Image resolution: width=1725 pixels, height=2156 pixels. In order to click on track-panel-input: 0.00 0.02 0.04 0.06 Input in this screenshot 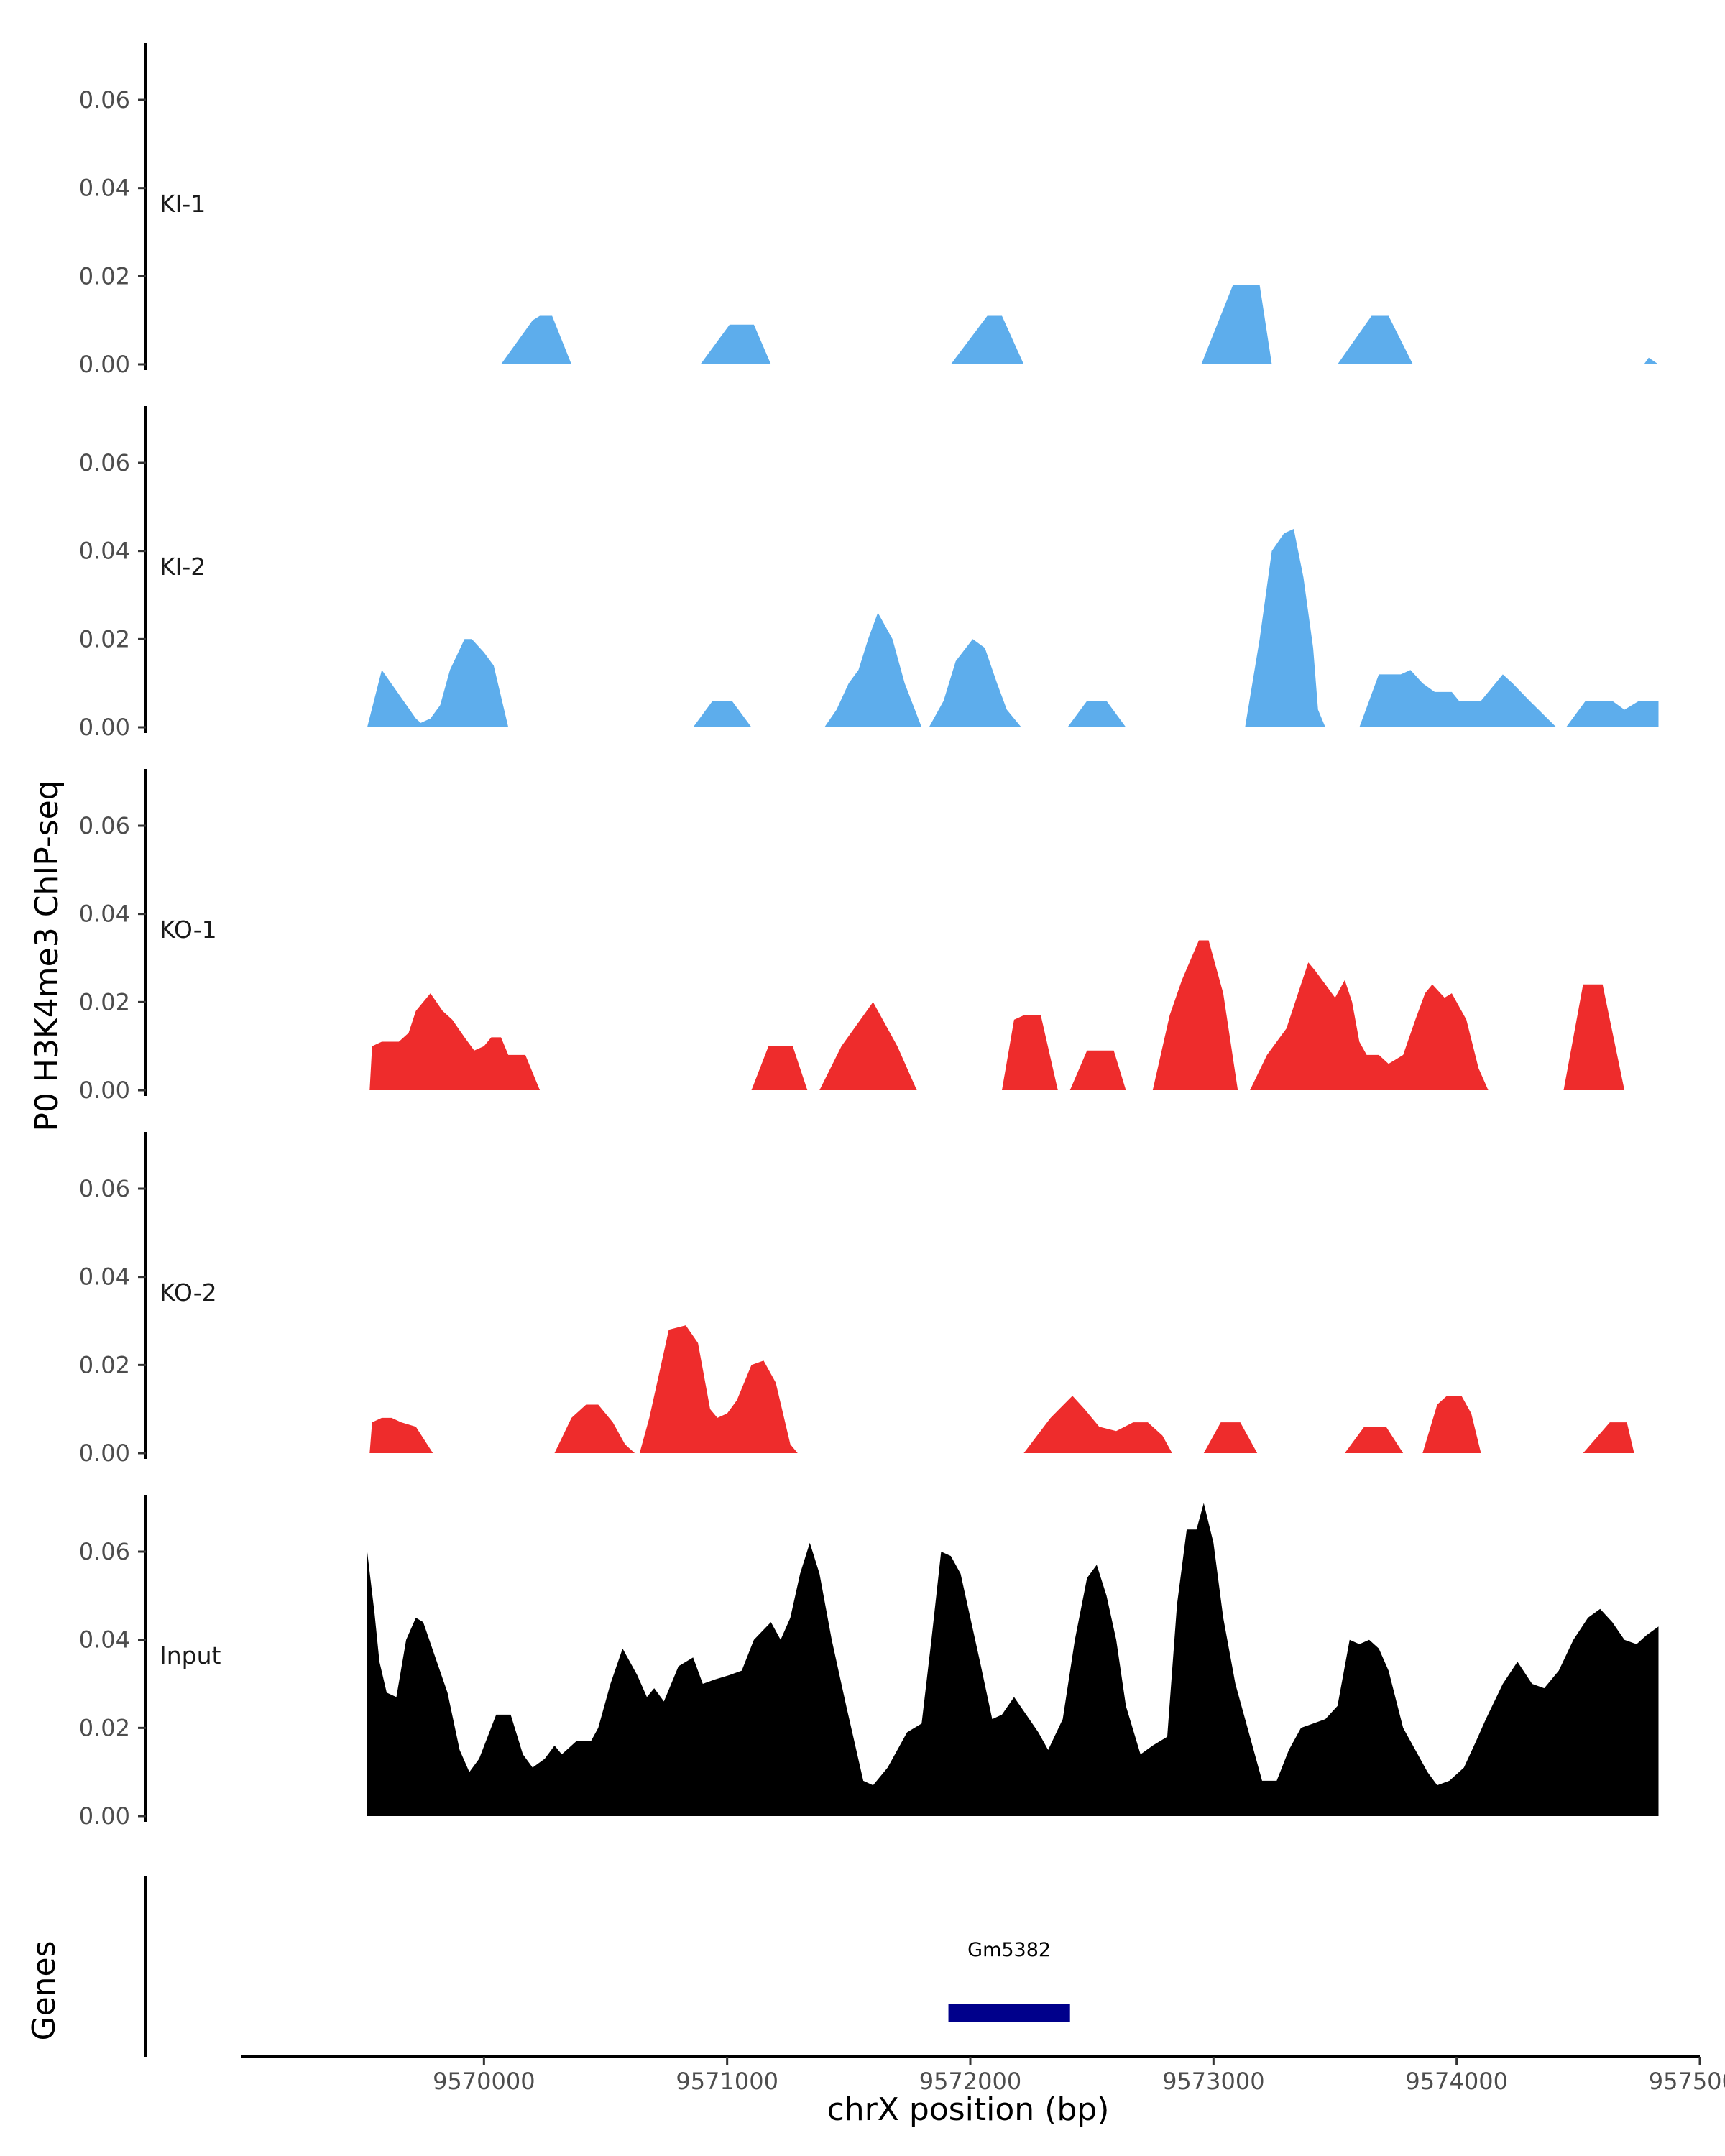, I will do `click(869, 1663)`.